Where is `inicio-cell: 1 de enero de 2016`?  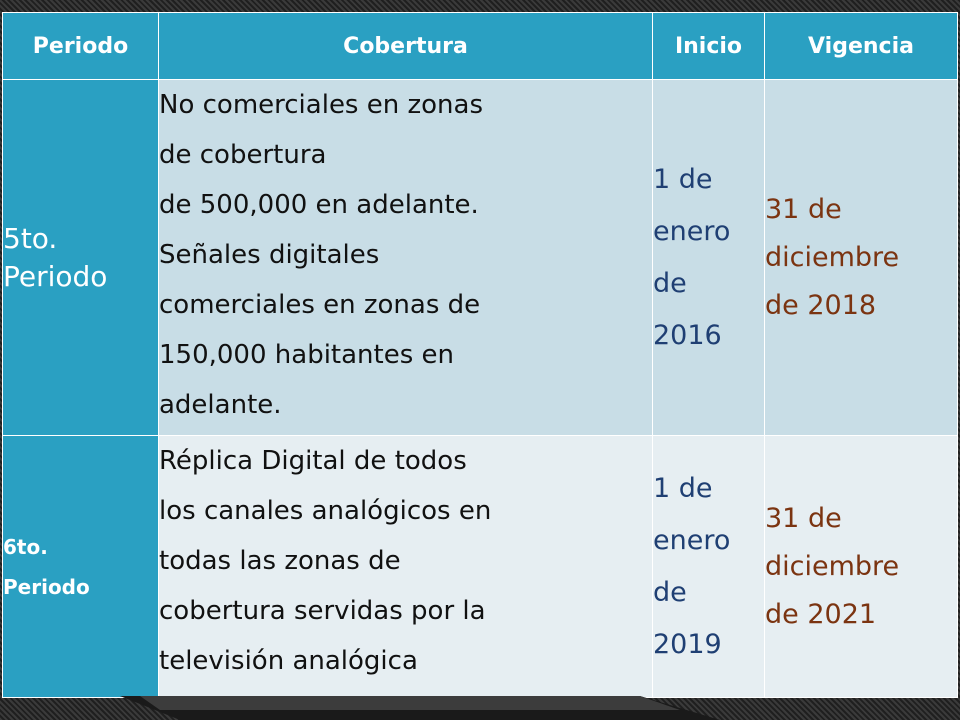
inicio-cell: 1 de enero de 2016 is located at coordinates (708, 257).